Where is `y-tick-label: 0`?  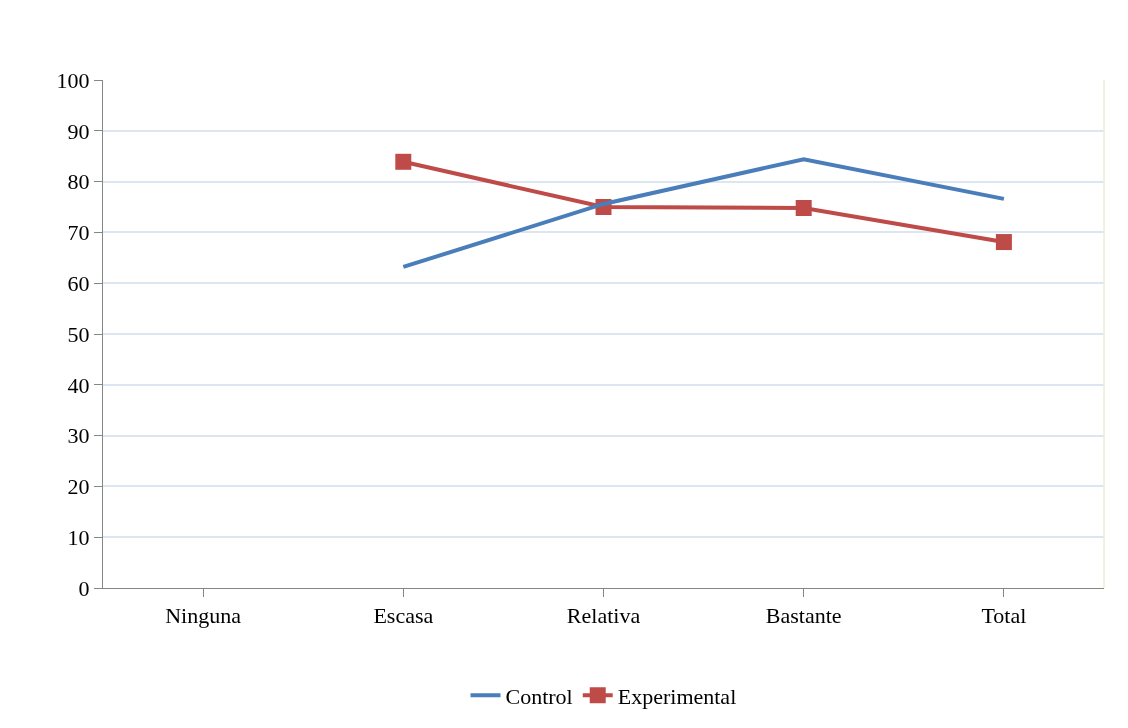
y-tick-label: 0 is located at coordinates (84, 588).